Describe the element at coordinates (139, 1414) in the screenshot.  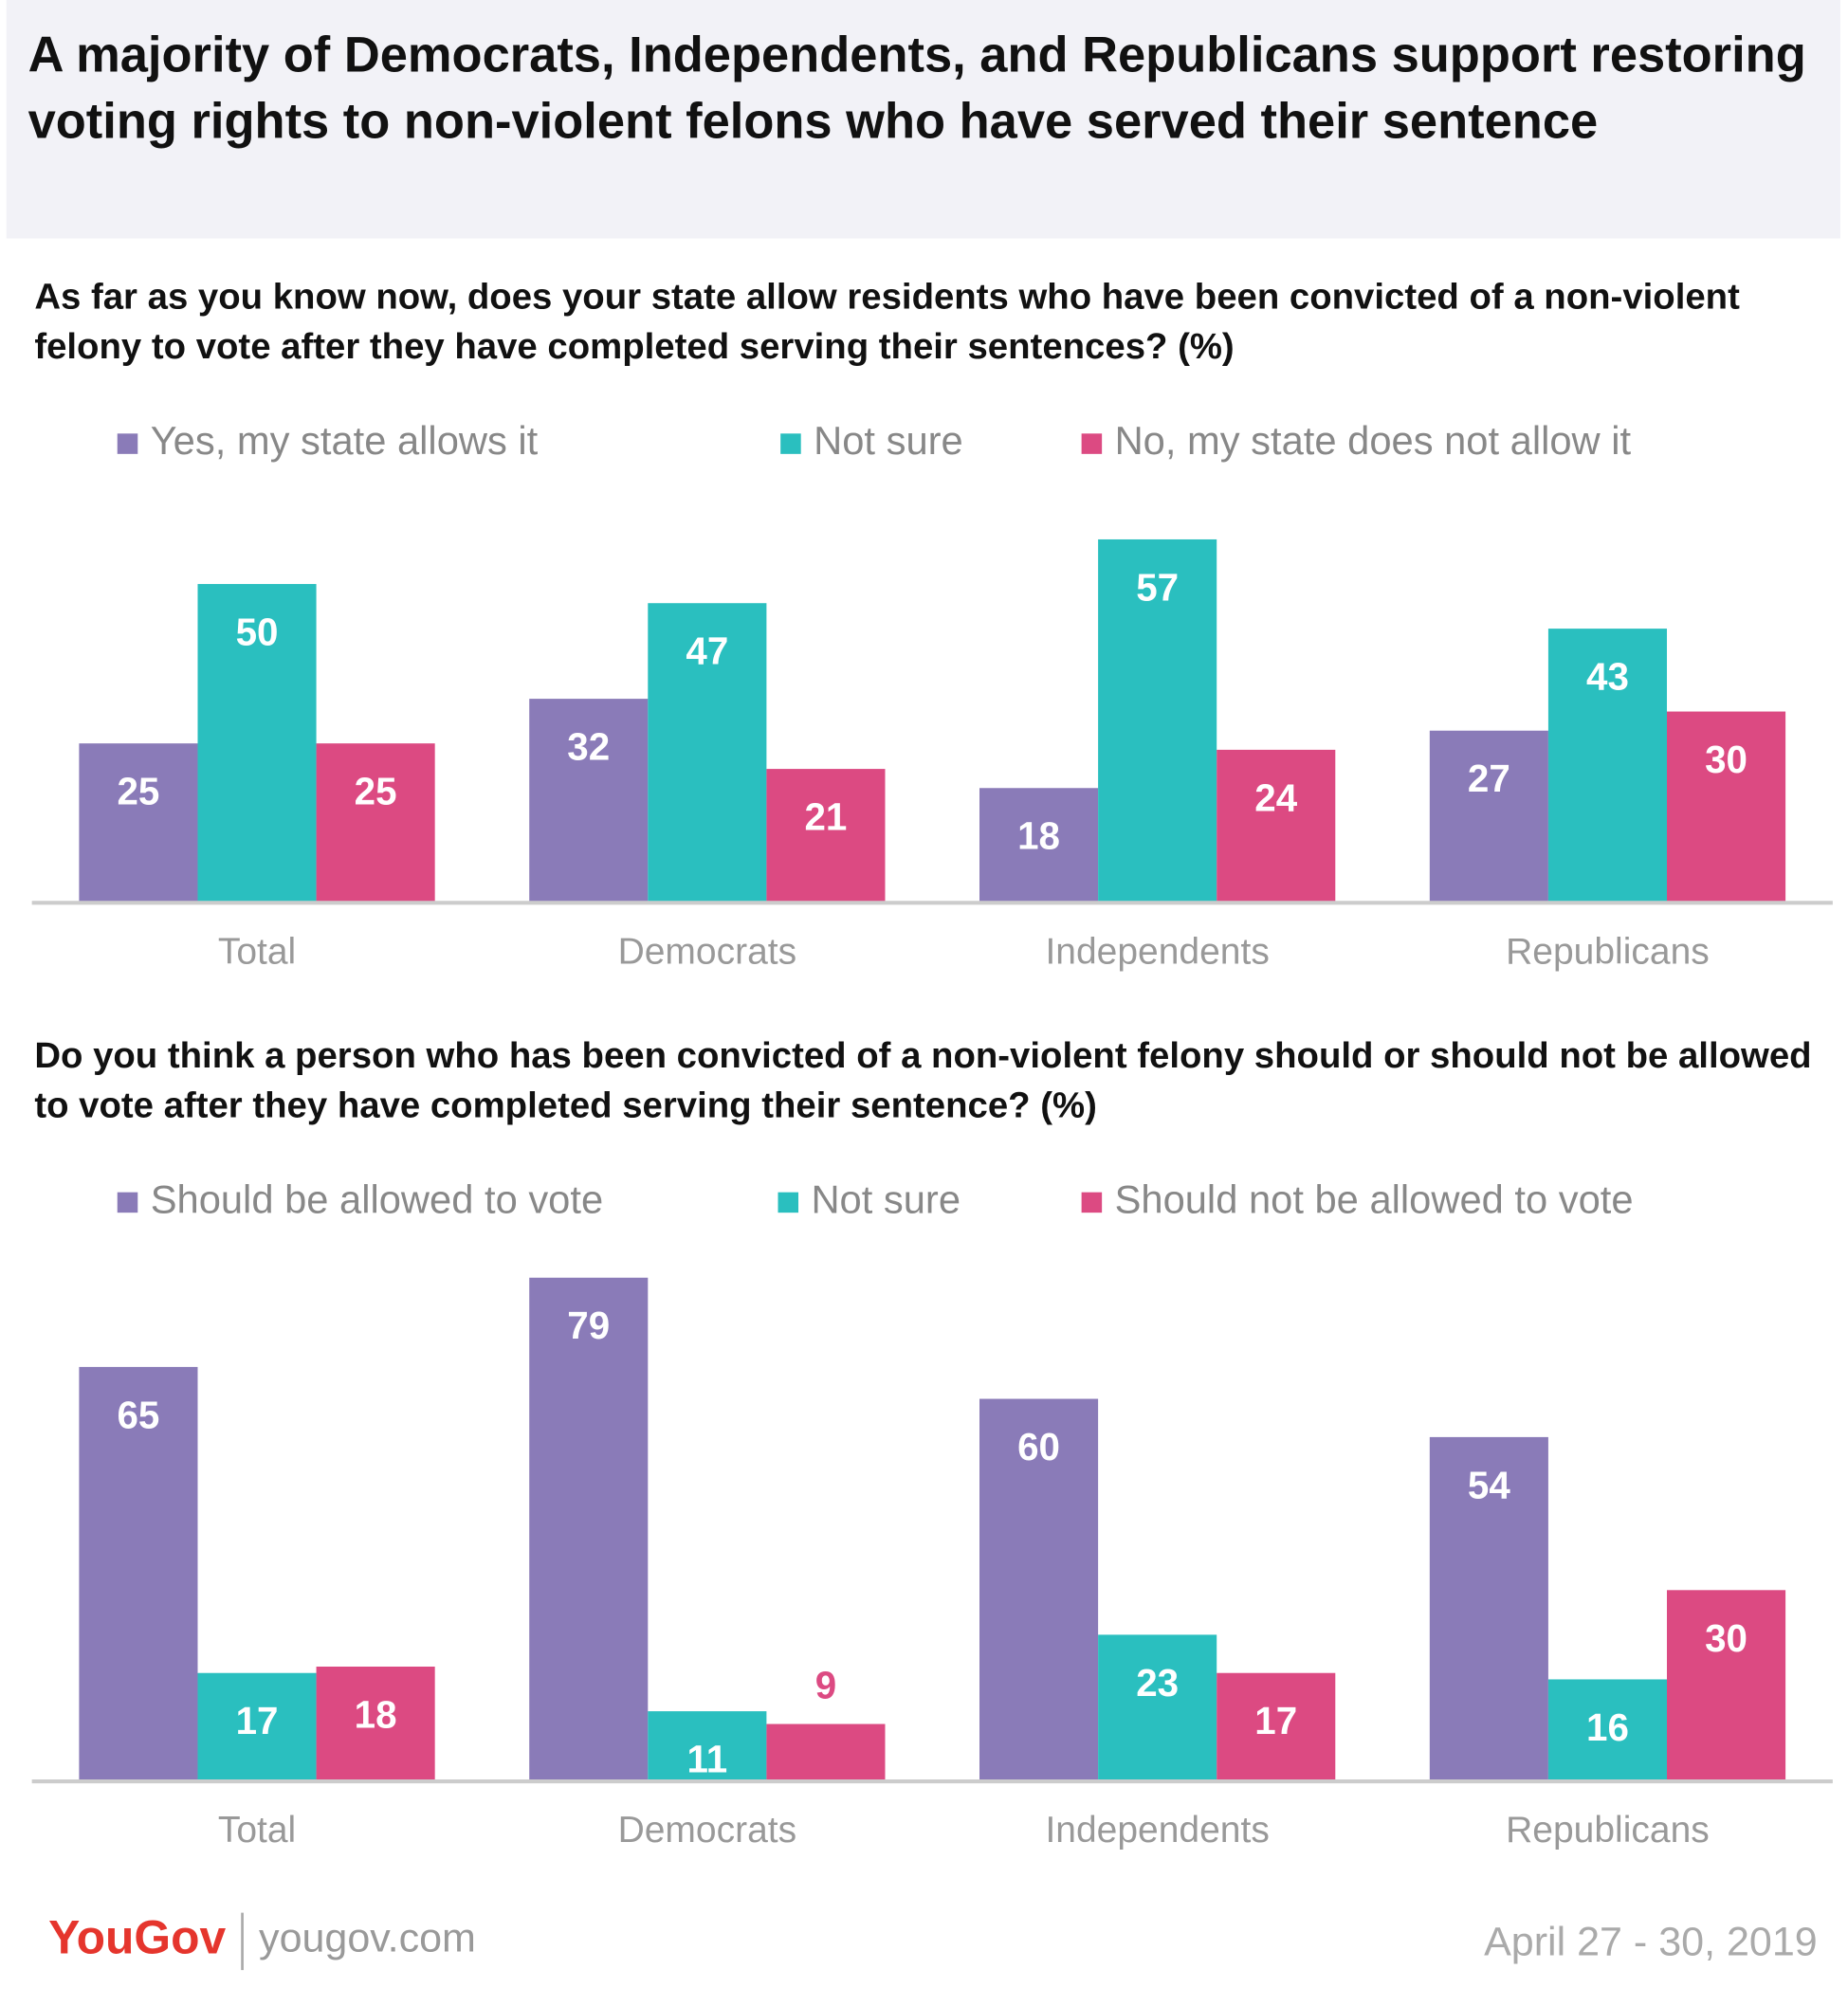
I see `data-label: 65` at that location.